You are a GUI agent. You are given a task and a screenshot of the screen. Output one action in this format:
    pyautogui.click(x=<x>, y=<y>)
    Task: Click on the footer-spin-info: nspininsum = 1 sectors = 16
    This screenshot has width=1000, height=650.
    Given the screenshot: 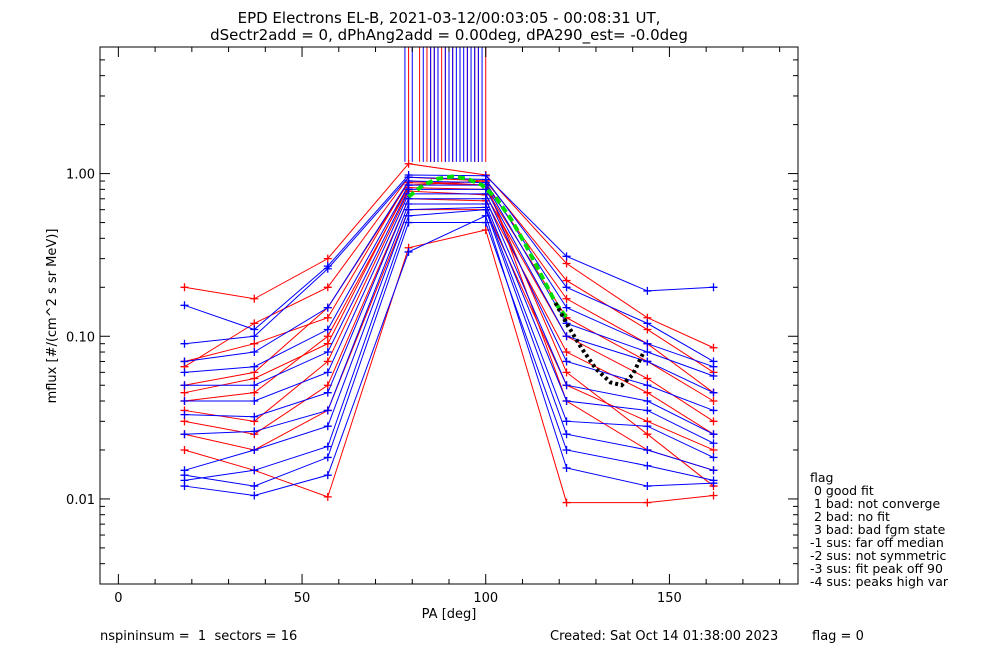 What is the action you would take?
    pyautogui.click(x=198, y=636)
    